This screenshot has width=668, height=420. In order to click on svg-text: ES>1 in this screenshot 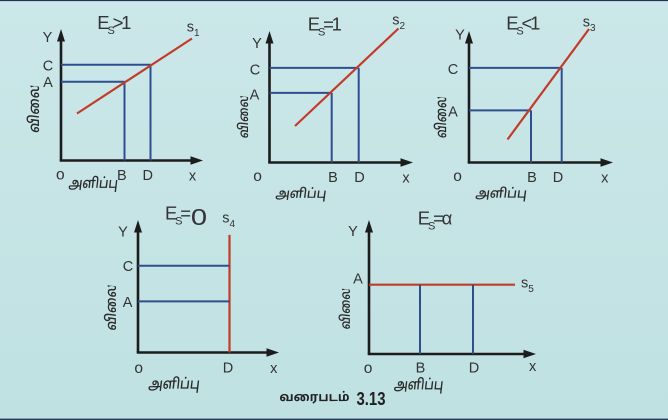, I will do `click(114, 24)`.